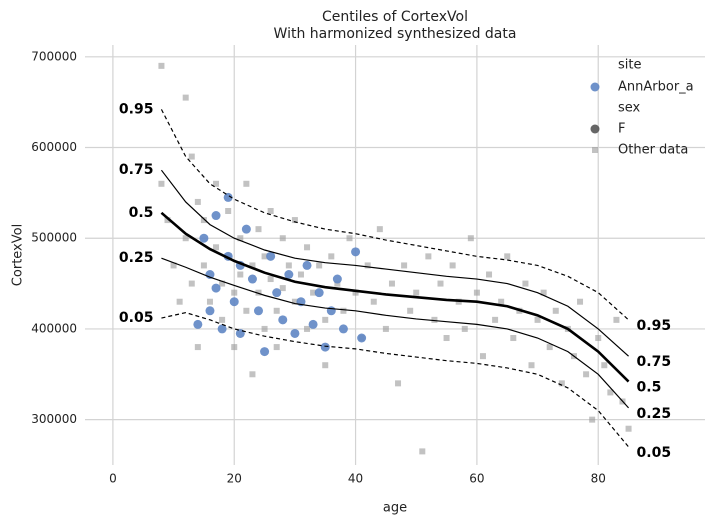 The image size is (715, 524). What do you see at coordinates (654, 326) in the screenshot?
I see `centile-label: 0.95` at bounding box center [654, 326].